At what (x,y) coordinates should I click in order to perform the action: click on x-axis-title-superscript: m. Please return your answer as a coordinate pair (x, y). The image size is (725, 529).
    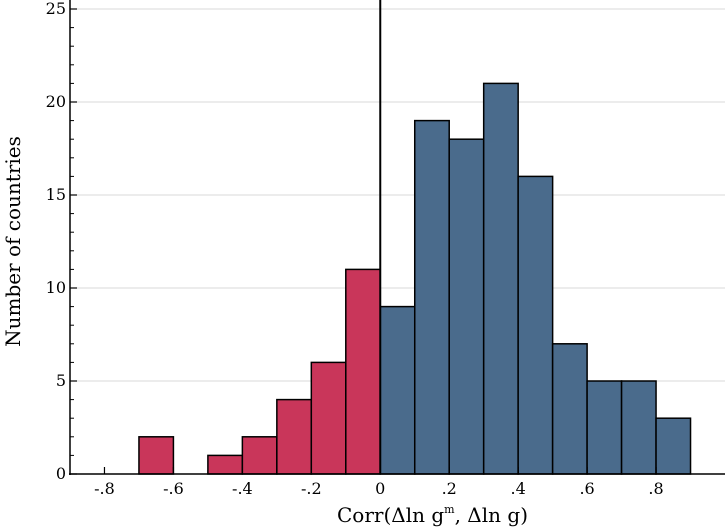
    Looking at the image, I should click on (449, 509).